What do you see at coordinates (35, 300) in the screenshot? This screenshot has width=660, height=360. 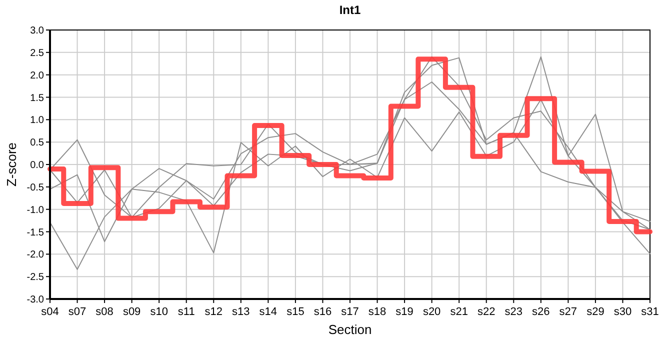 I see `y-tick-label: -3.0` at bounding box center [35, 300].